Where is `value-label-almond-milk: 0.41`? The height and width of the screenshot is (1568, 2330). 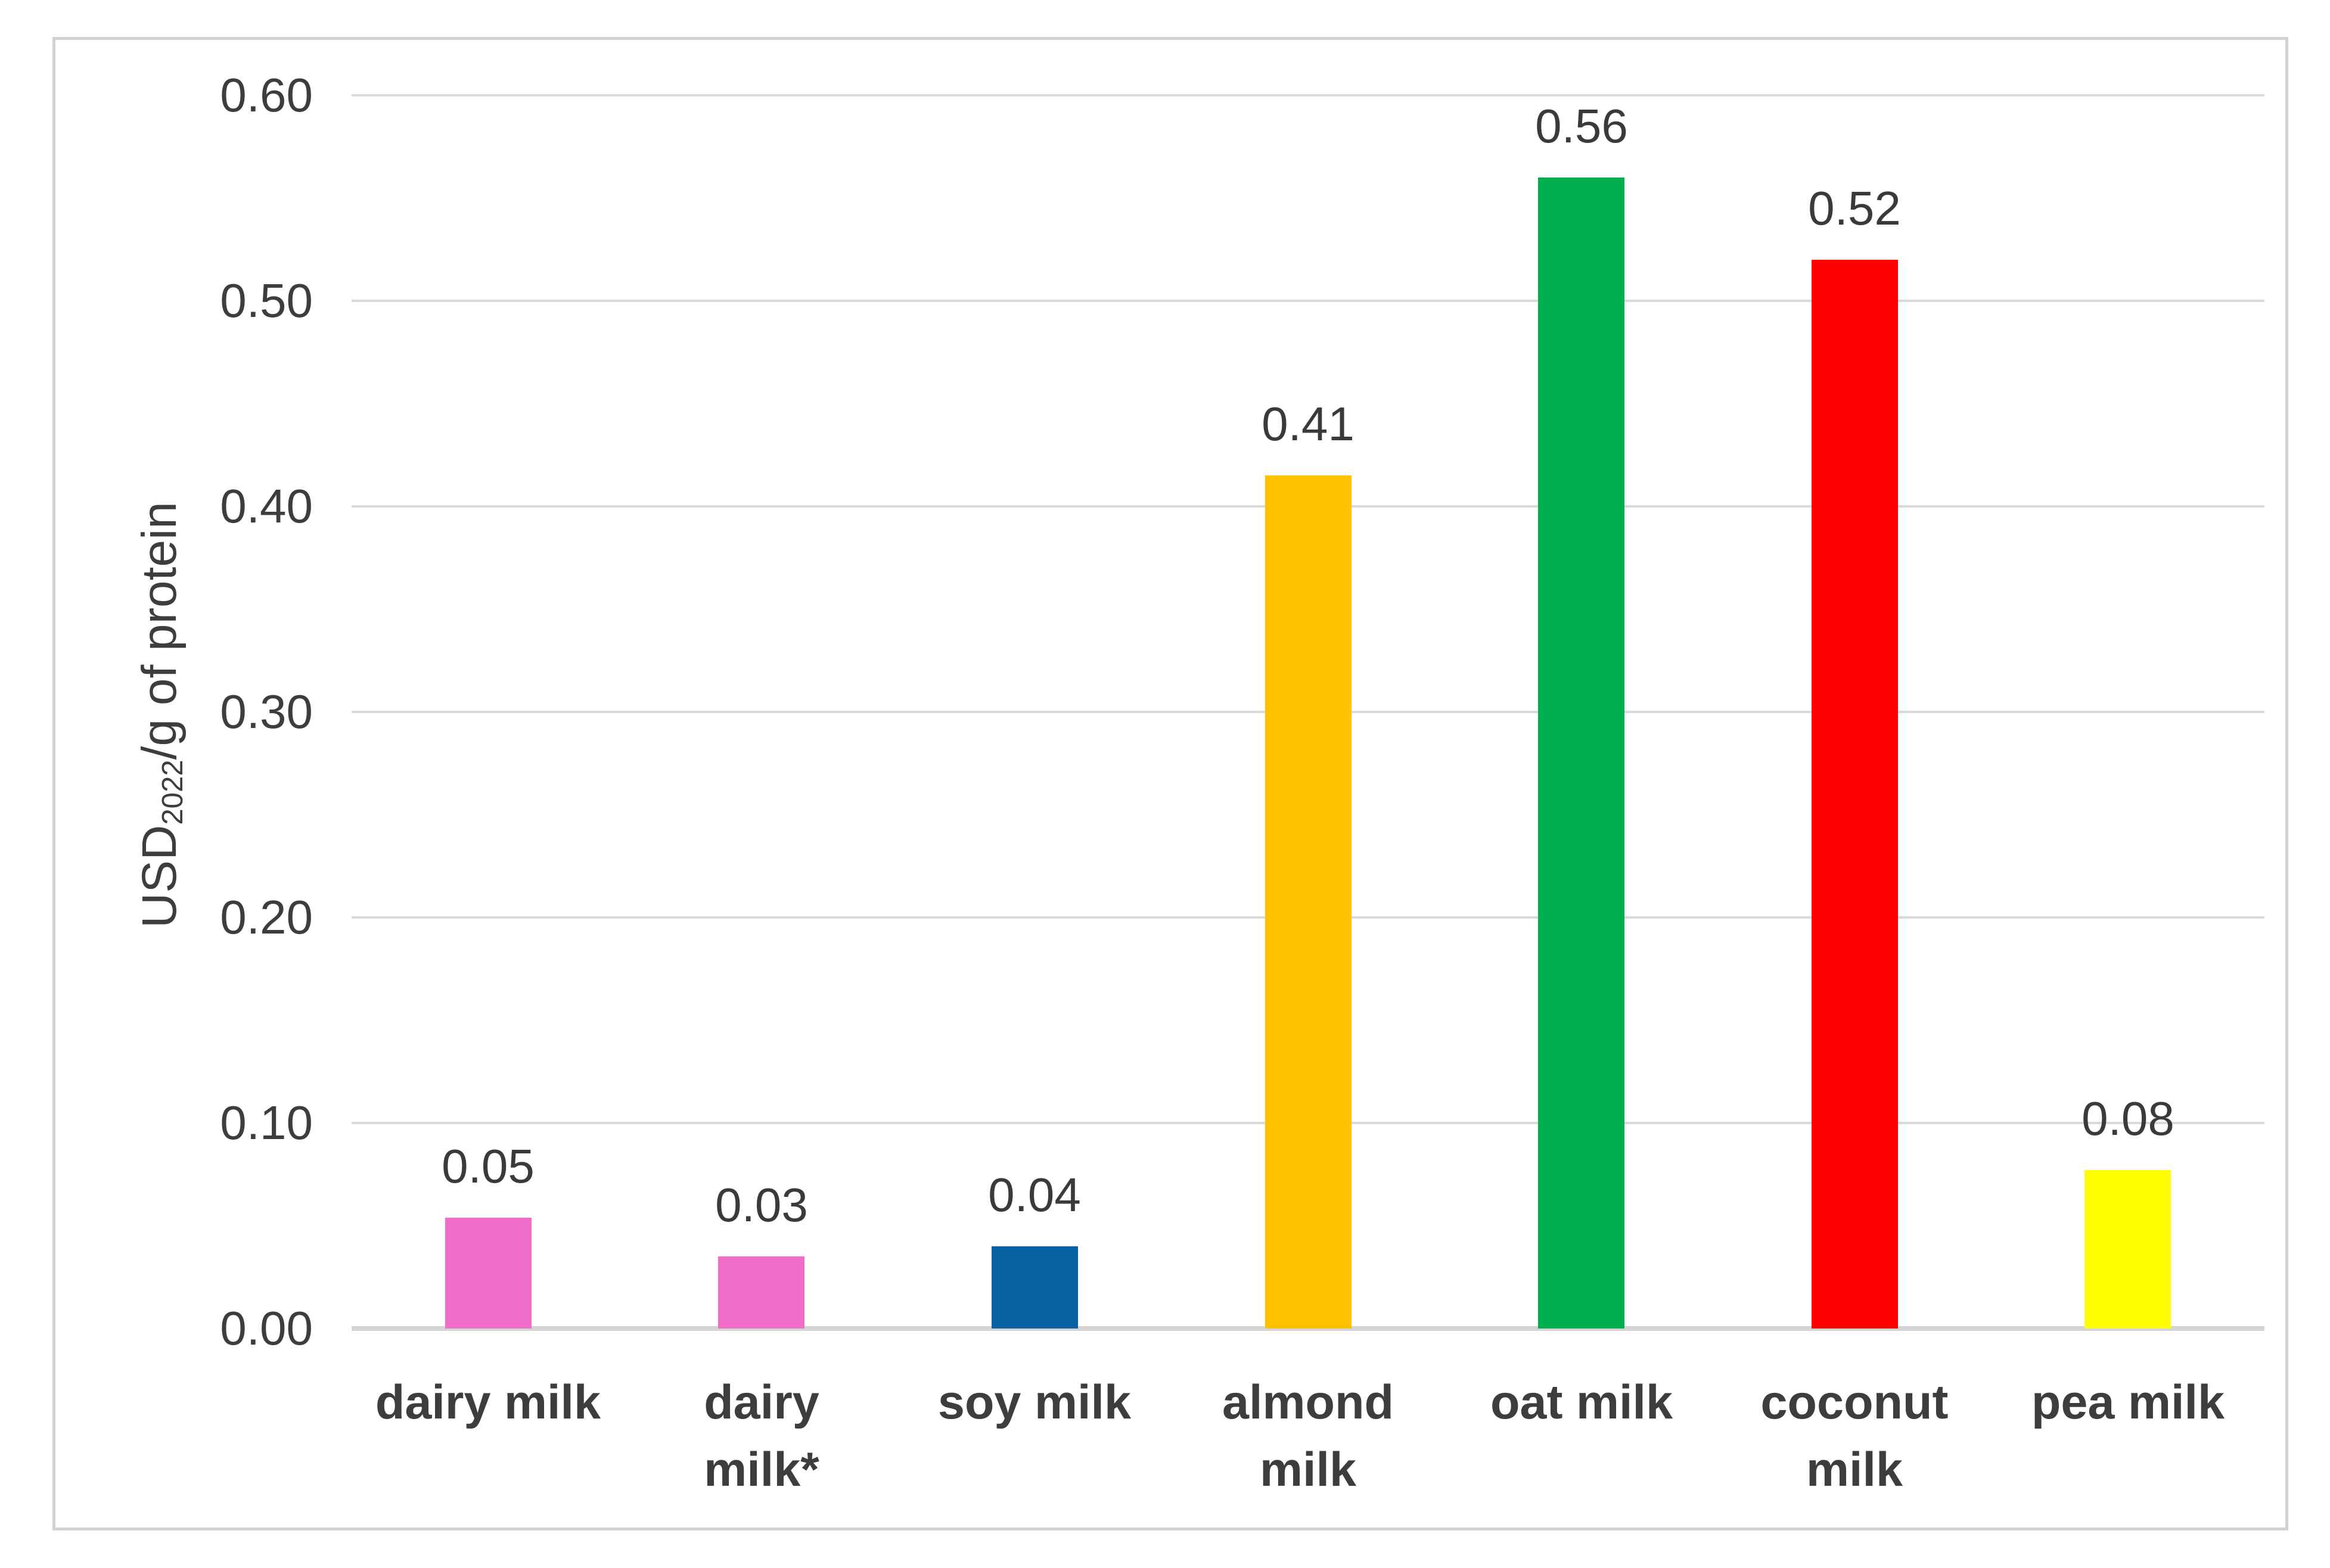 value-label-almond-milk: 0.41 is located at coordinates (1308, 423).